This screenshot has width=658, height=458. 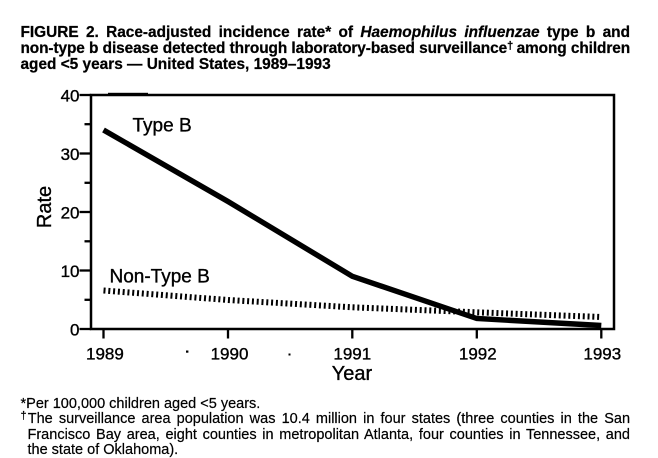 What do you see at coordinates (352, 353) in the screenshot?
I see `svg-text: 1991` at bounding box center [352, 353].